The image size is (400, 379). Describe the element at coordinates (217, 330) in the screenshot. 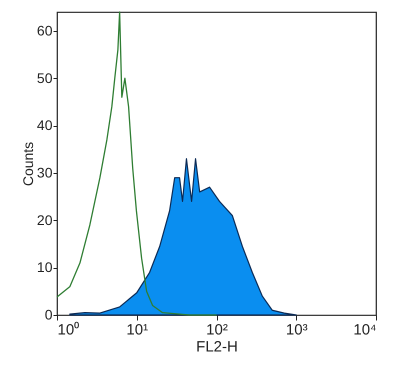

I see `x-tick-label: 10²` at that location.